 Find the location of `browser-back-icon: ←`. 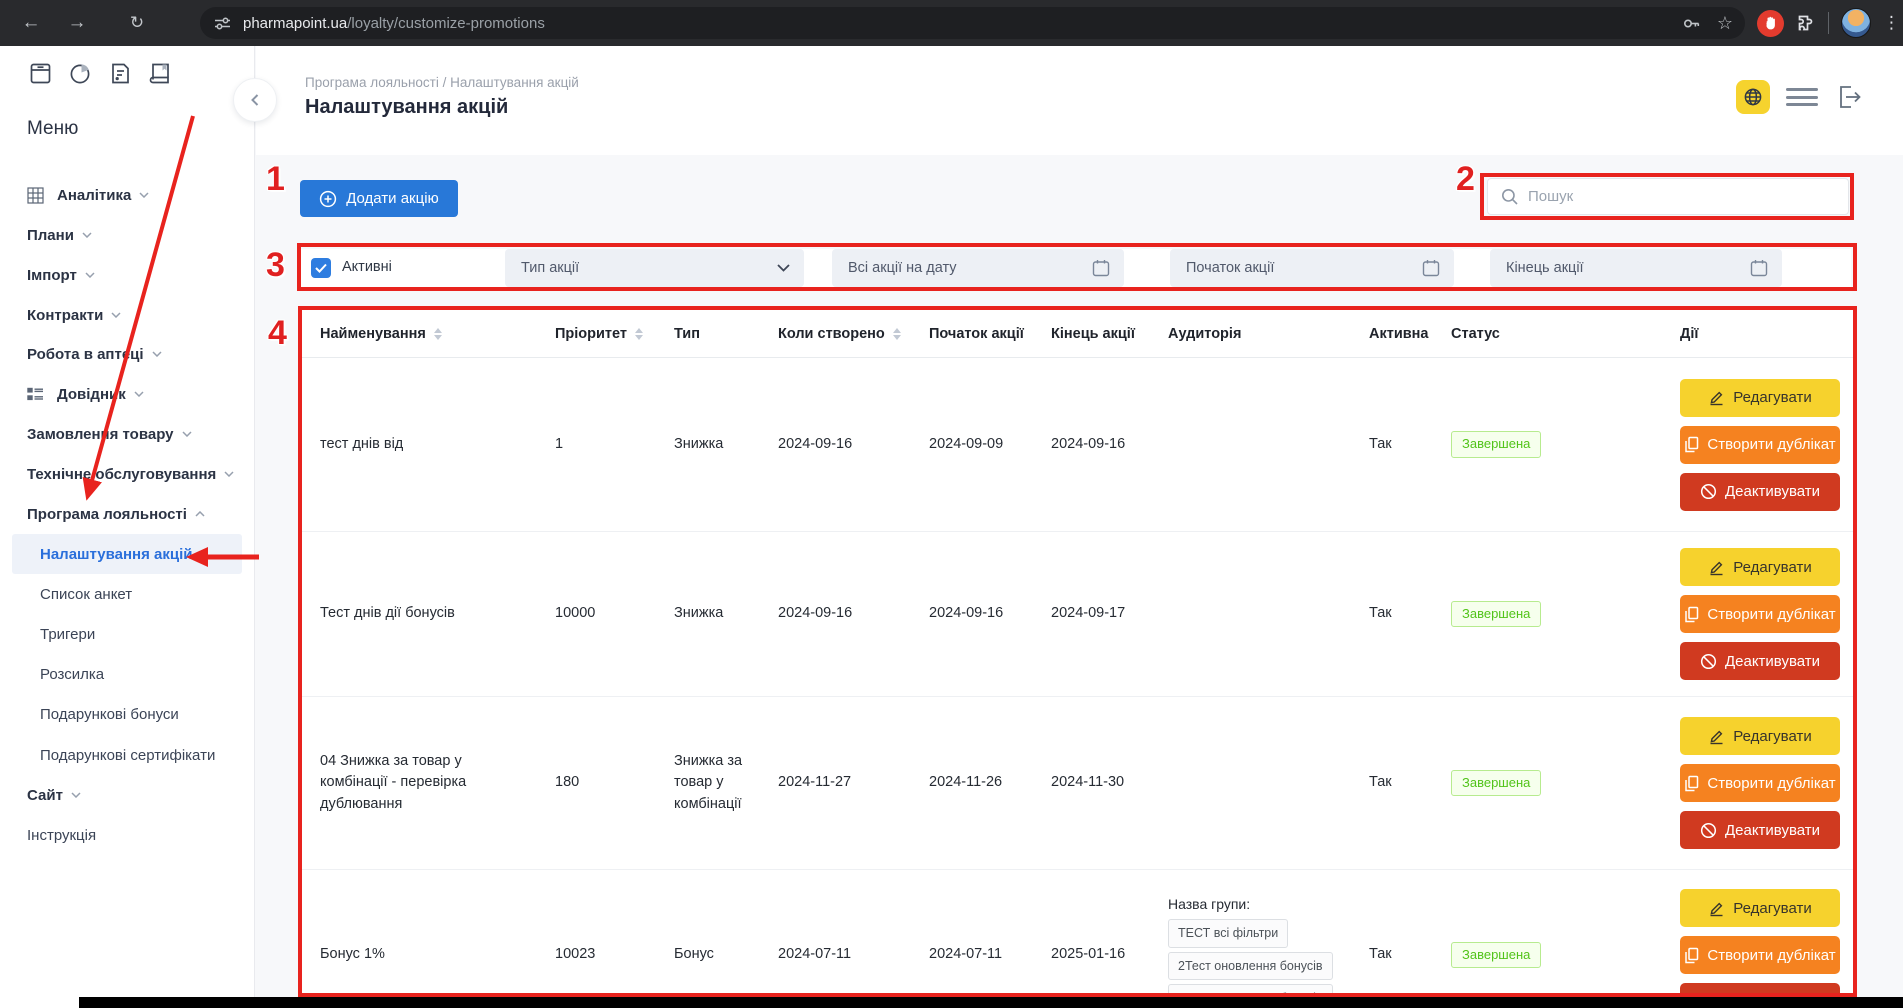

browser-back-icon: ← is located at coordinates (31, 22).